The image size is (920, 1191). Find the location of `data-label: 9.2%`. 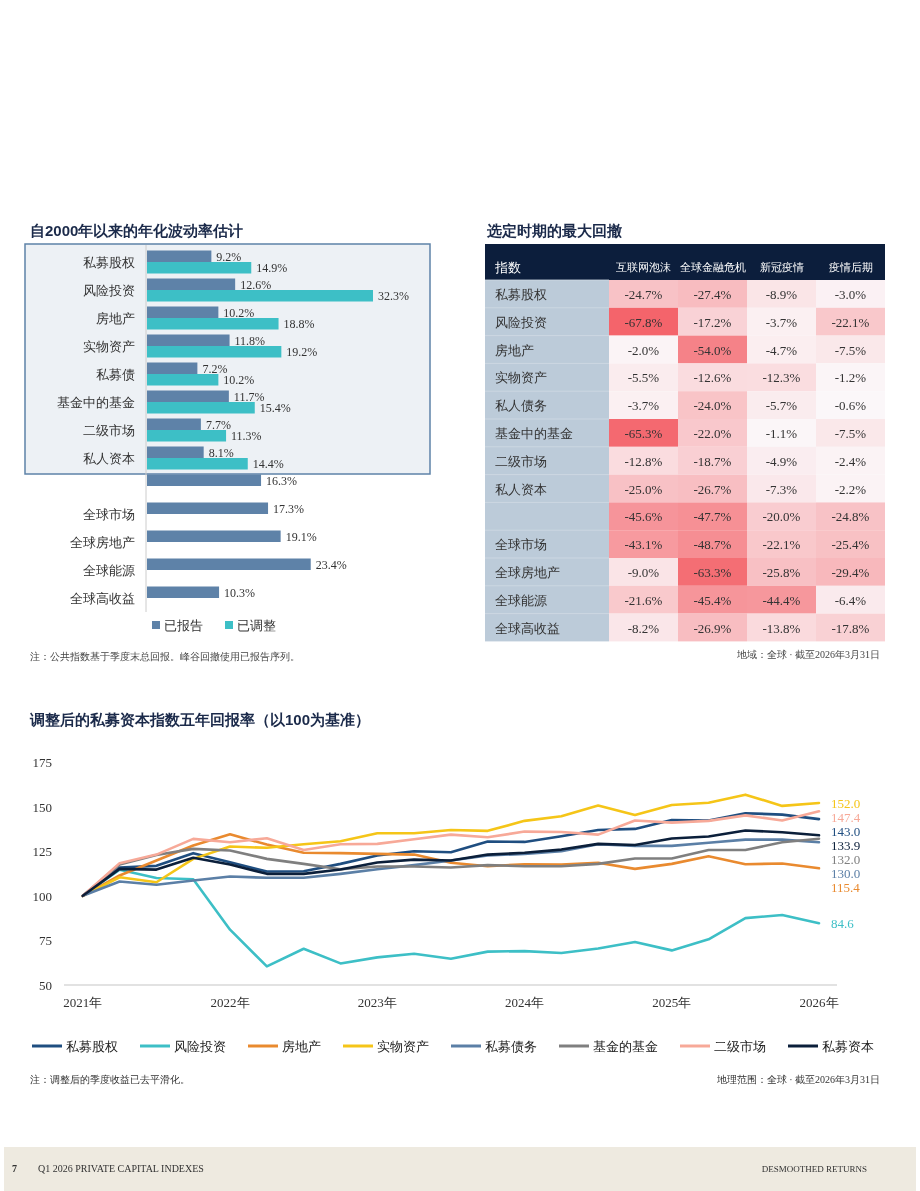

data-label: 9.2% is located at coordinates (229, 256).